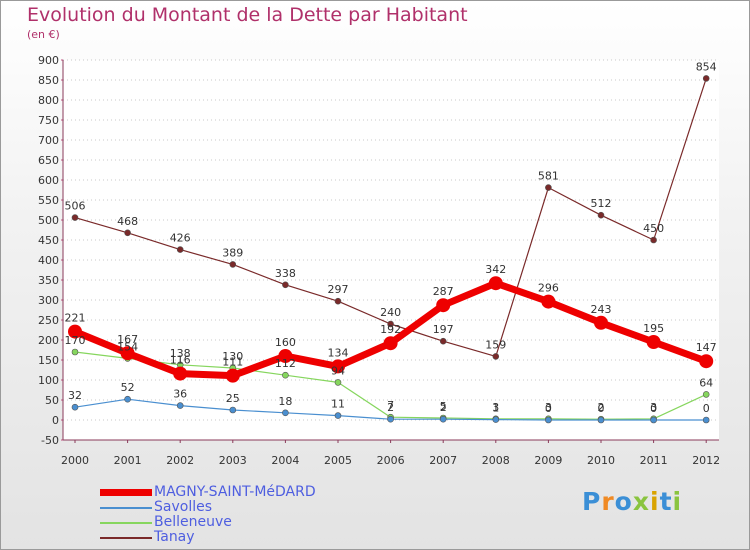 Image resolution: width=750 pixels, height=550 pixels. What do you see at coordinates (601, 309) in the screenshot?
I see `data-label: 243` at bounding box center [601, 309].